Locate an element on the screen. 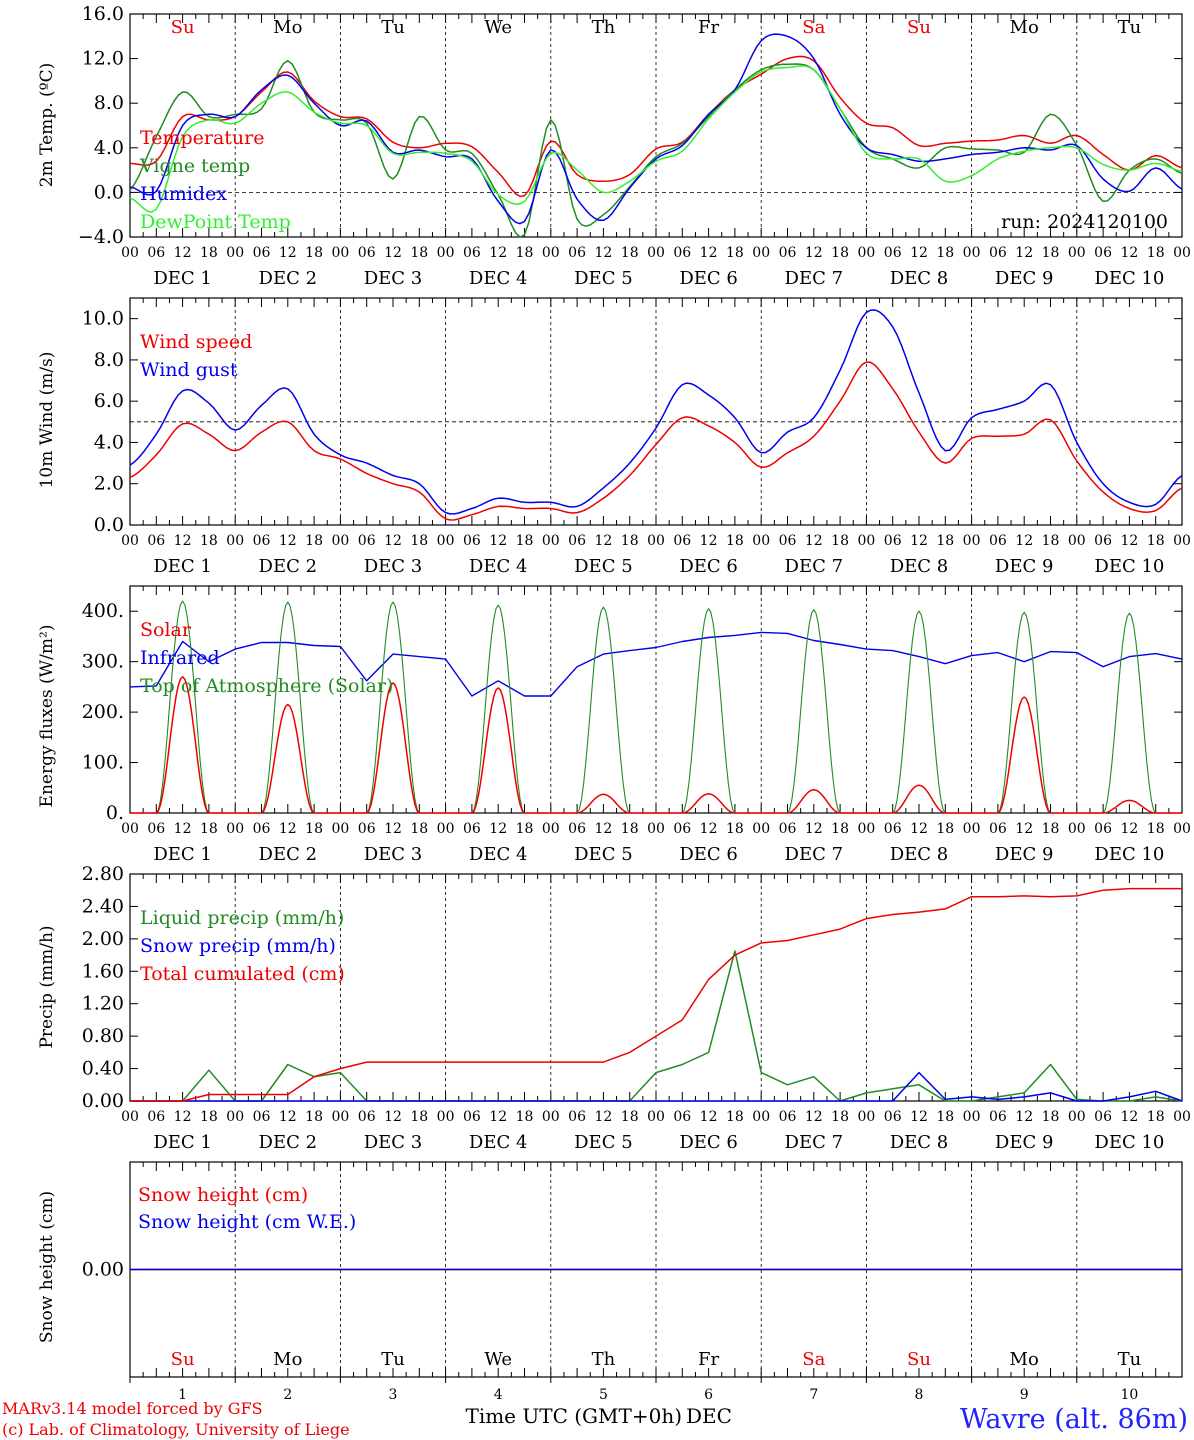 This screenshot has width=1194, height=1440. y-tick-label: 6.0 is located at coordinates (109, 401).